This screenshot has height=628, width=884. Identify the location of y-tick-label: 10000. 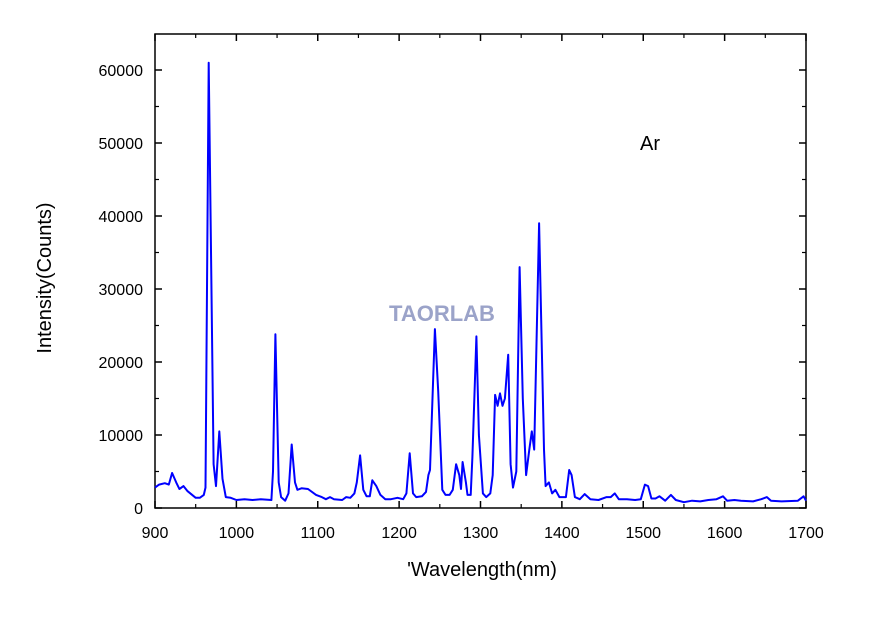
(121, 436).